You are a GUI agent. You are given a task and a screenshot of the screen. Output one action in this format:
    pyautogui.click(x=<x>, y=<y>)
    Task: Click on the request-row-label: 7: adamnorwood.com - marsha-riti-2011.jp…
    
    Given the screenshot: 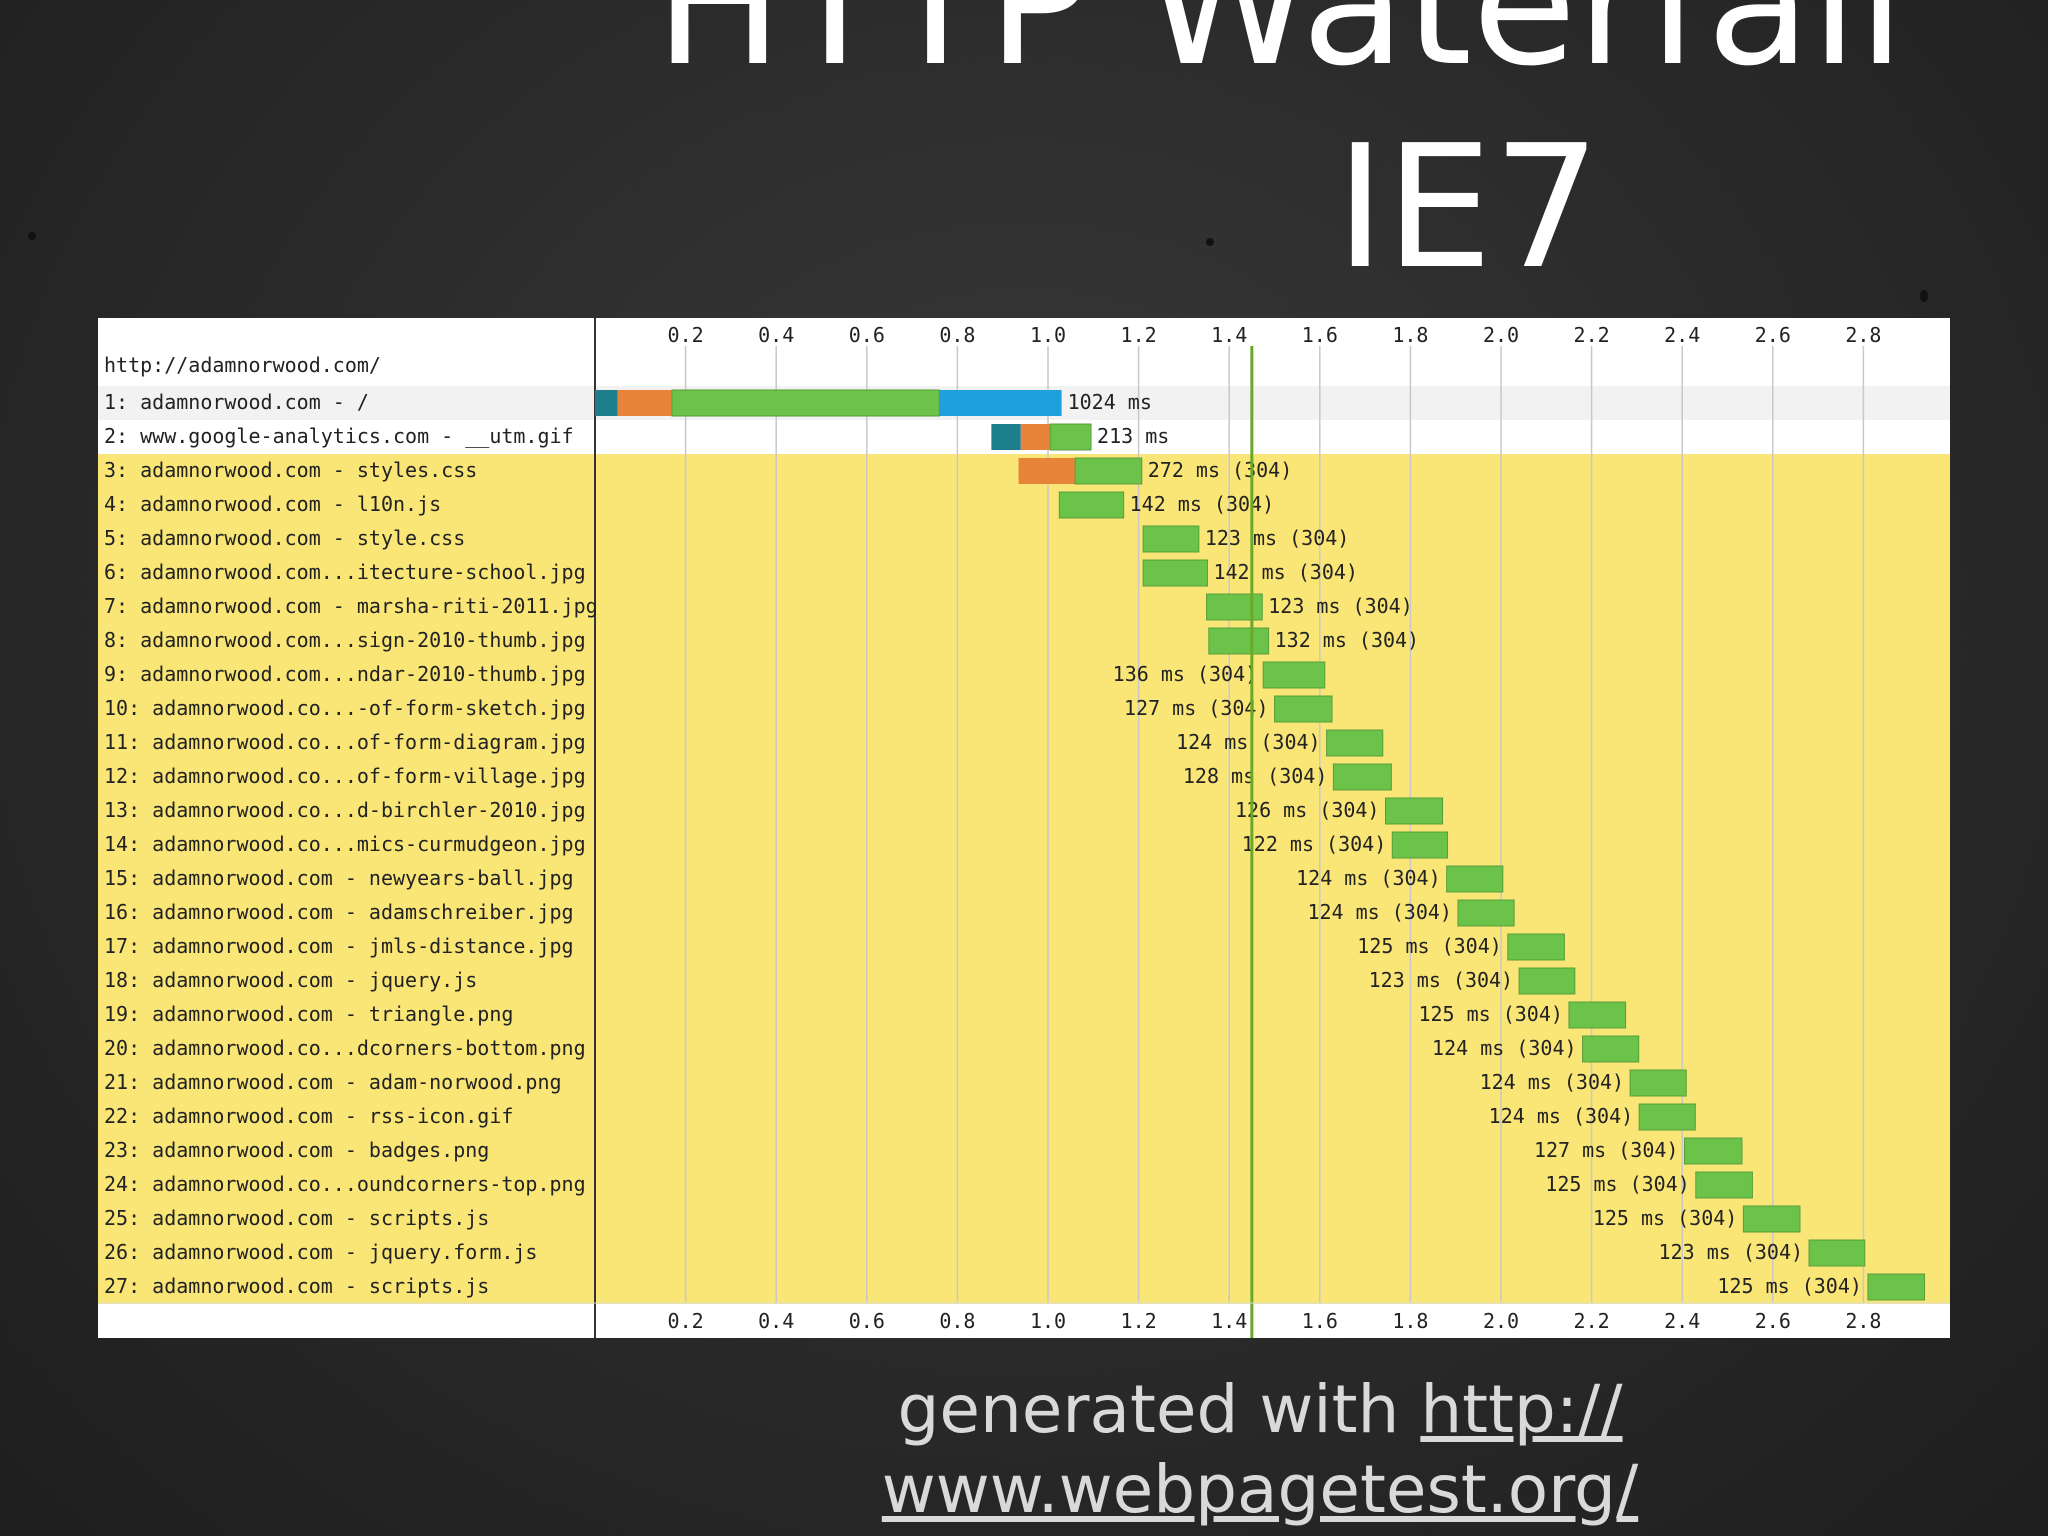 What is the action you would take?
    pyautogui.click(x=351, y=606)
    